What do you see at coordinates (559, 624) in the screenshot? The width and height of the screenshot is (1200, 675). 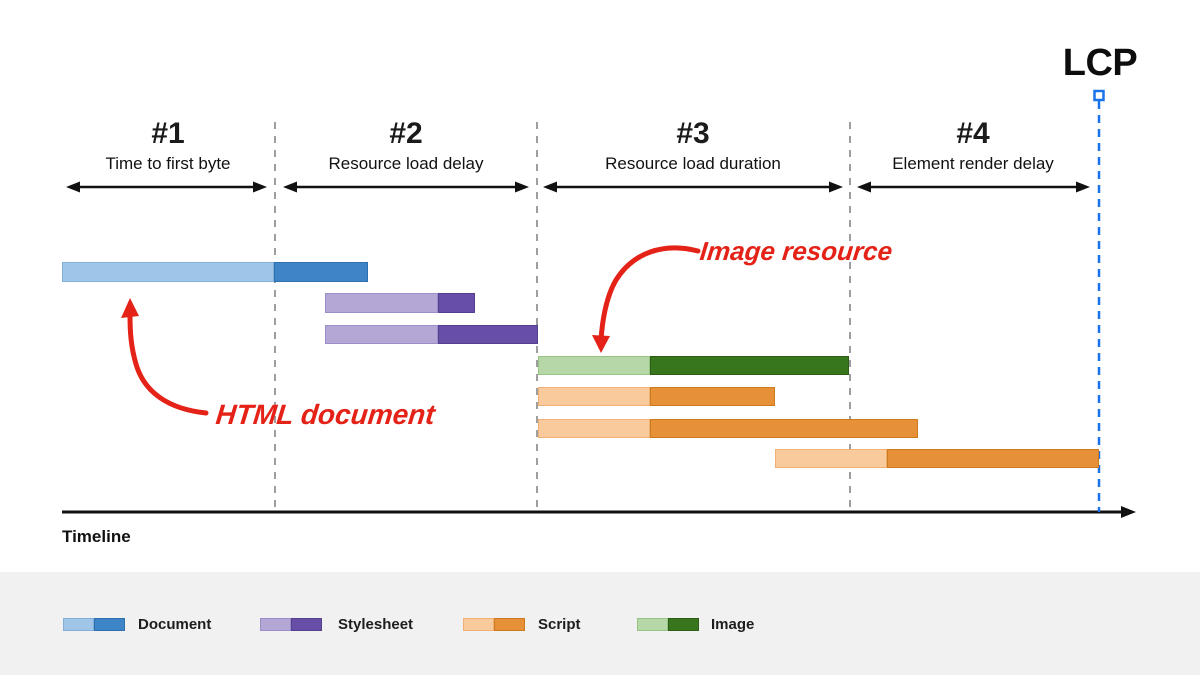 I see `legend-label-script: Script` at bounding box center [559, 624].